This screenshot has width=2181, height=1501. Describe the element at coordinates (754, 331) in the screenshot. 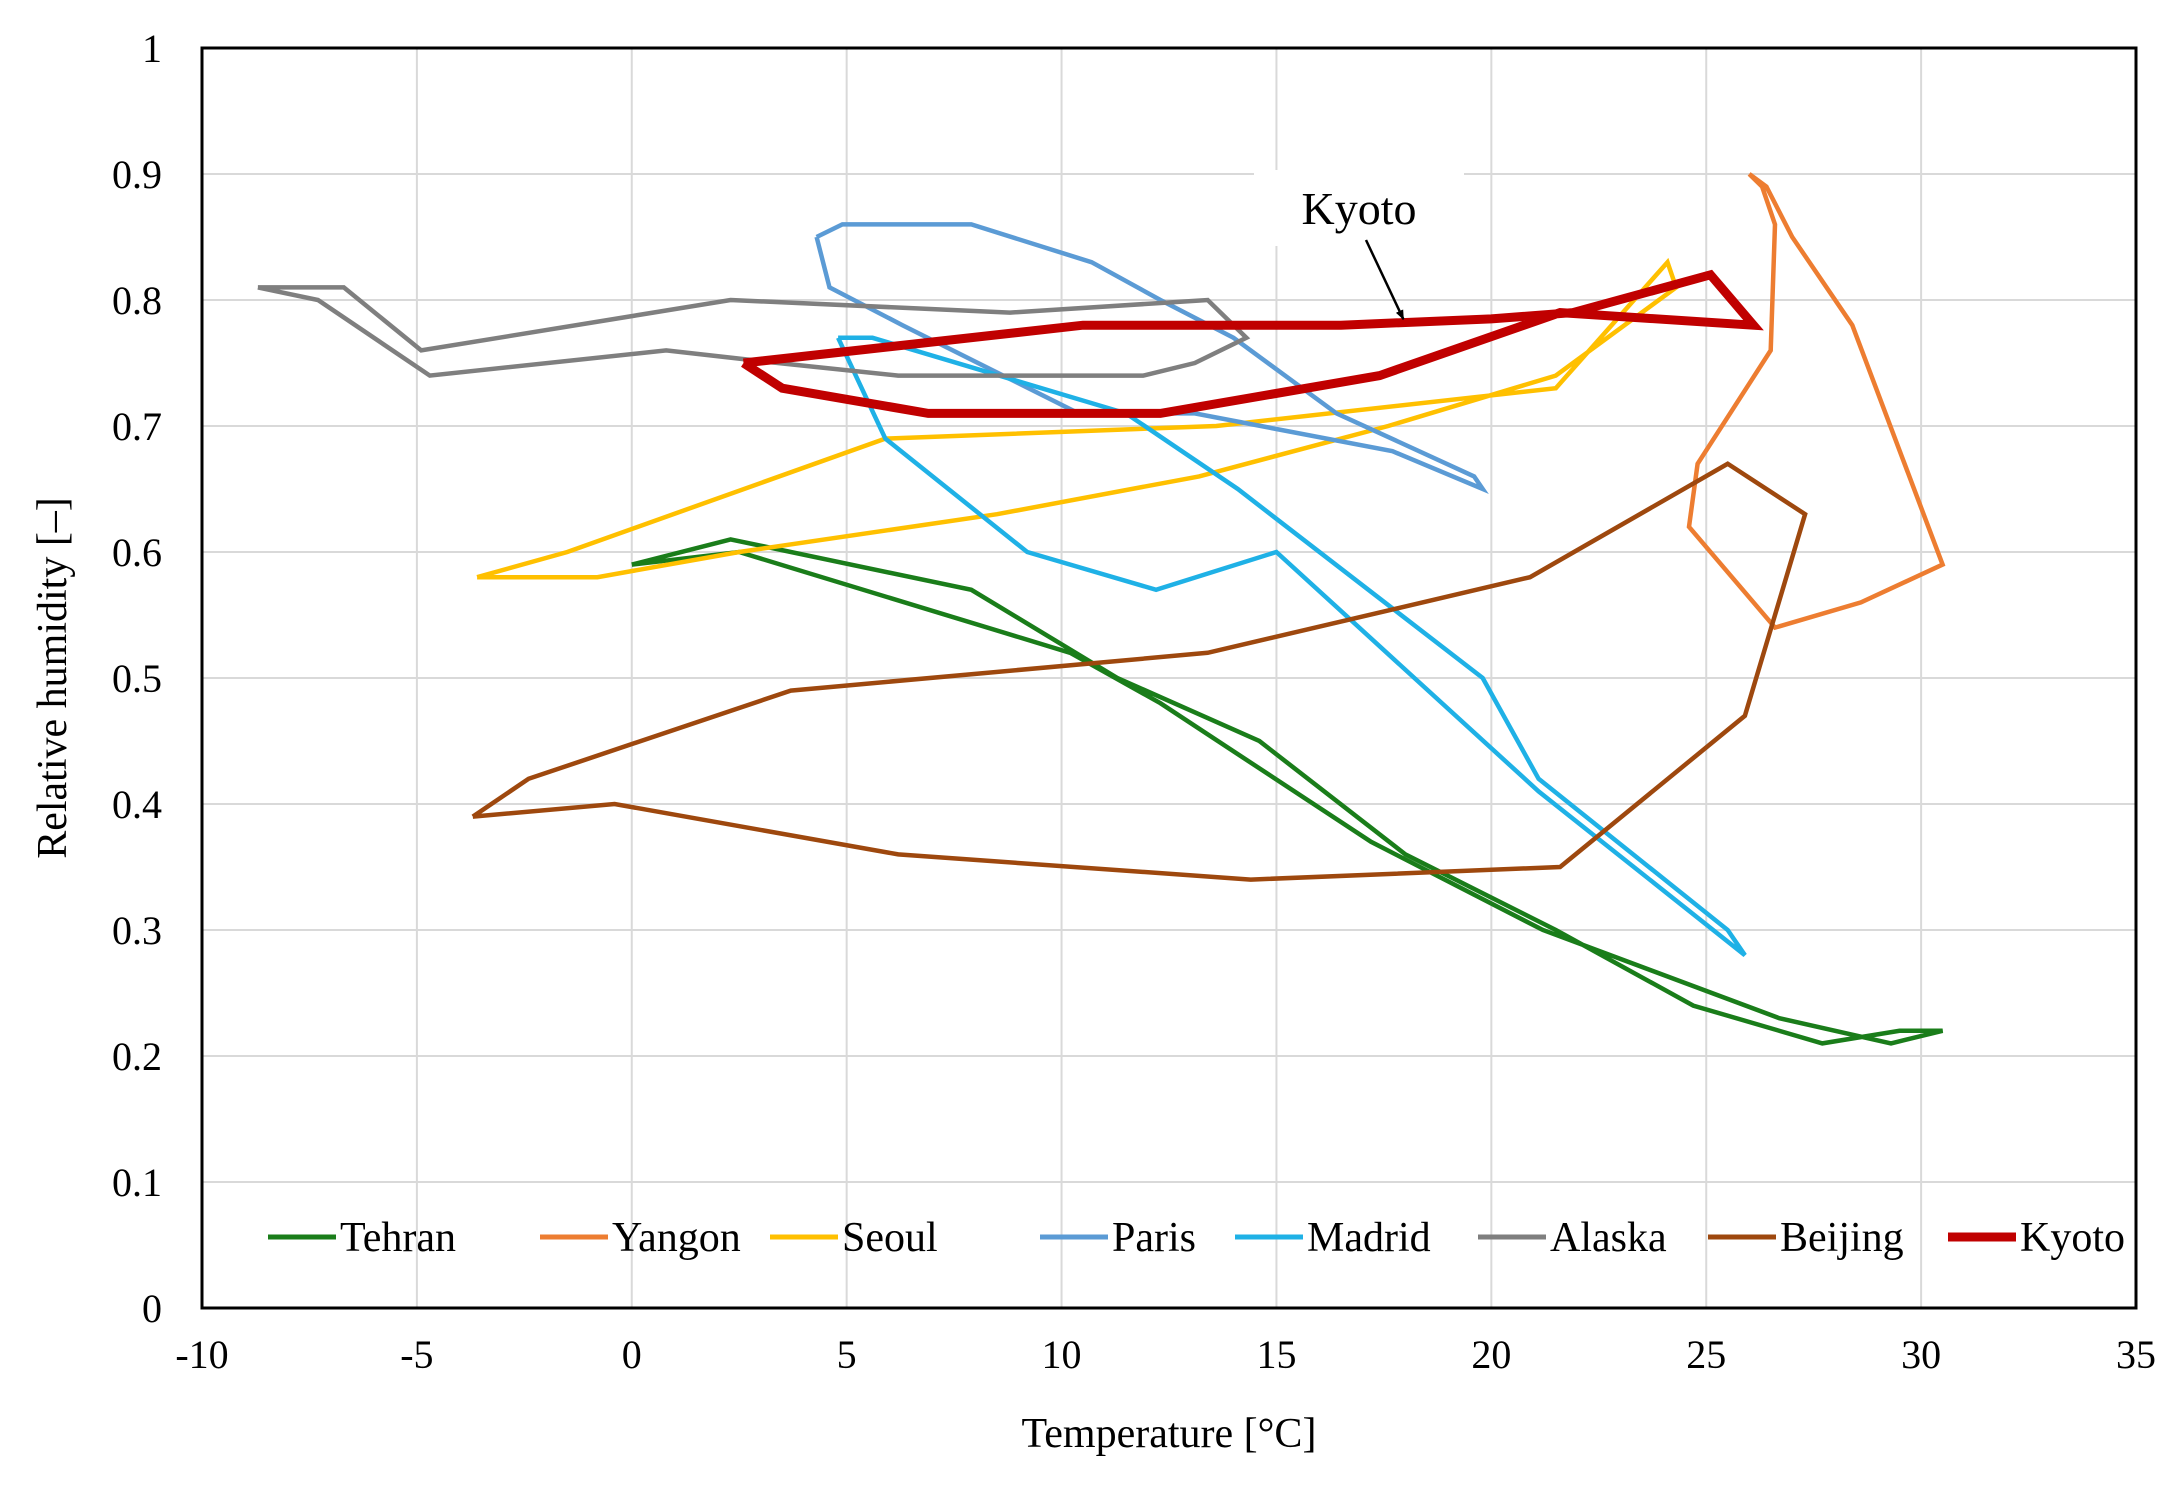

I see `series-line-alaska` at that location.